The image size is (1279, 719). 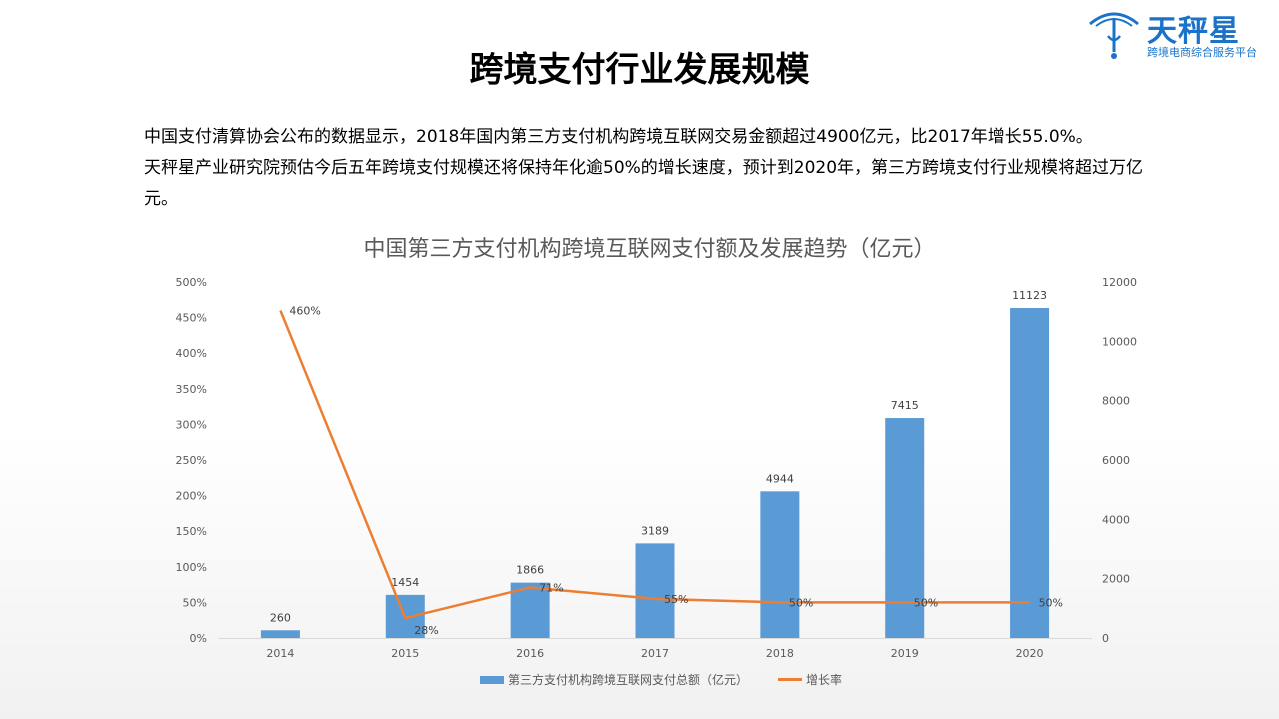 I want to click on left-axis-tick-label: 50%, so click(x=195, y=602).